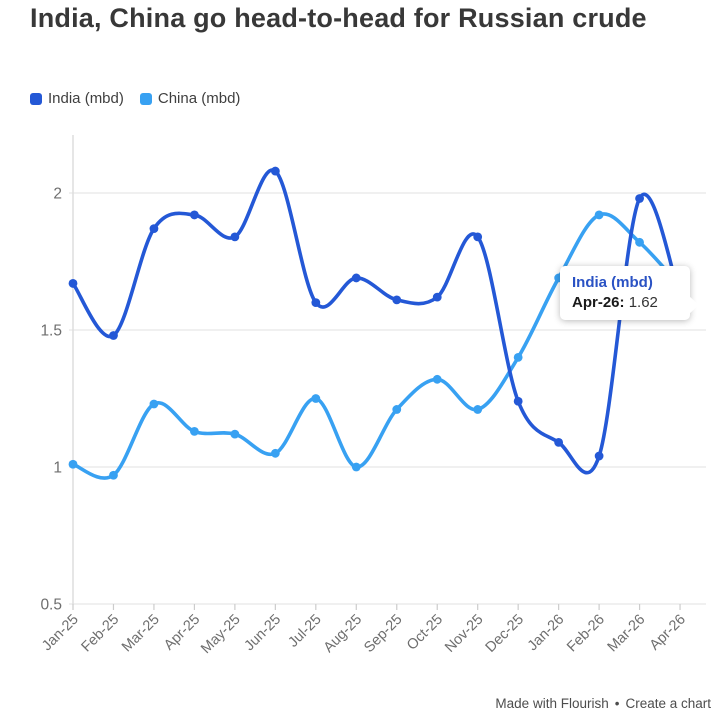 The width and height of the screenshot is (721, 717). I want to click on tooltip-value-row: Apr-26: 1.62, so click(625, 302).